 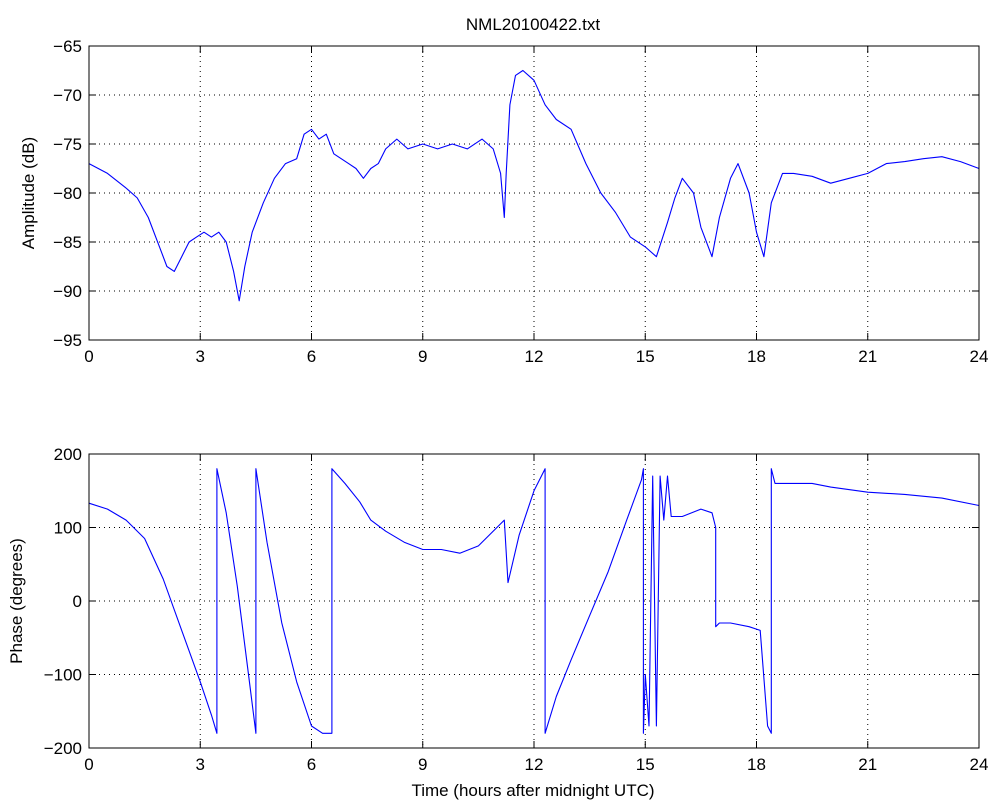 I want to click on amplitude-x-tick-label: 0, so click(x=88, y=356).